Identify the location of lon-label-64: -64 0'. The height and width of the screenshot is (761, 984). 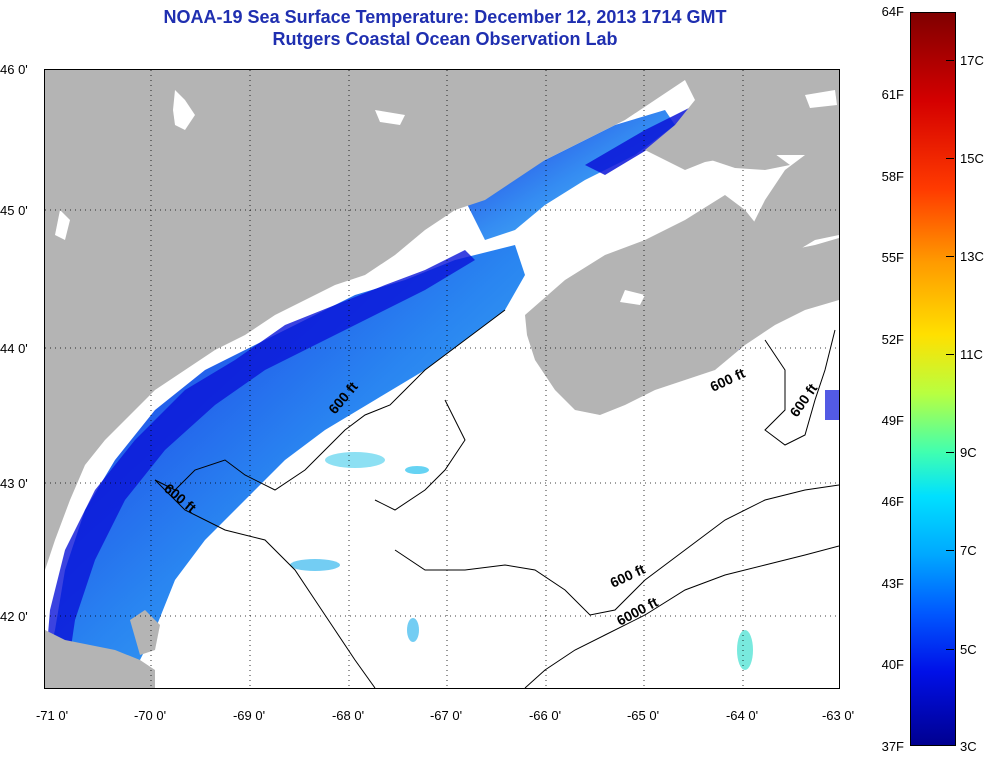
(742, 715).